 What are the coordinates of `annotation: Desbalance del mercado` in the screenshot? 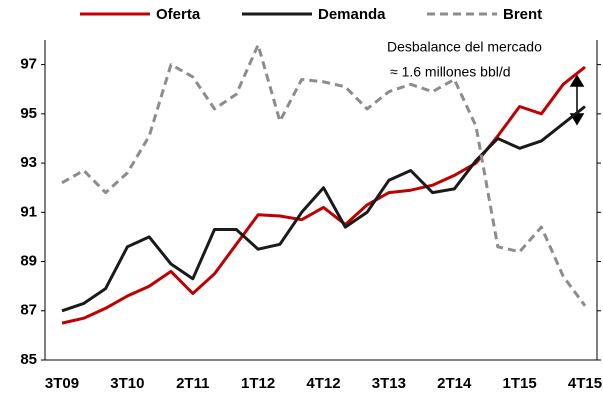 It's located at (464, 47).